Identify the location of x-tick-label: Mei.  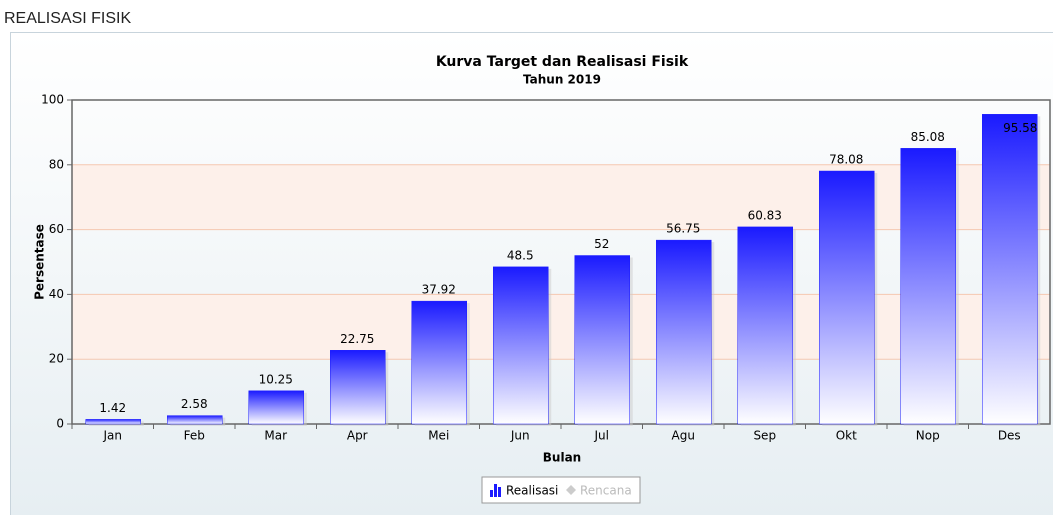
(438, 436).